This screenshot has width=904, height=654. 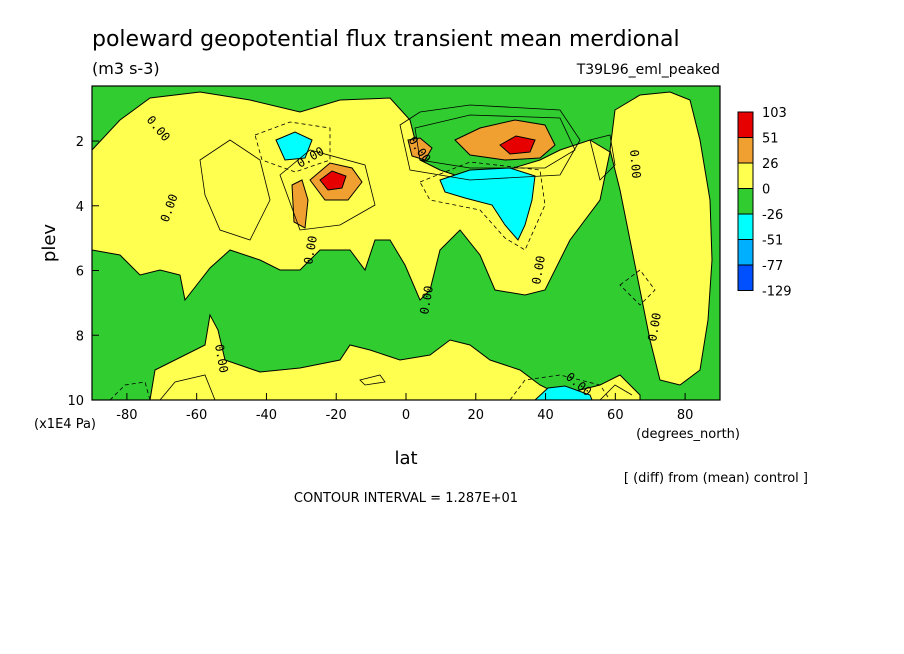 I want to click on run-label: T39L96_eml_peaked, so click(x=648, y=70).